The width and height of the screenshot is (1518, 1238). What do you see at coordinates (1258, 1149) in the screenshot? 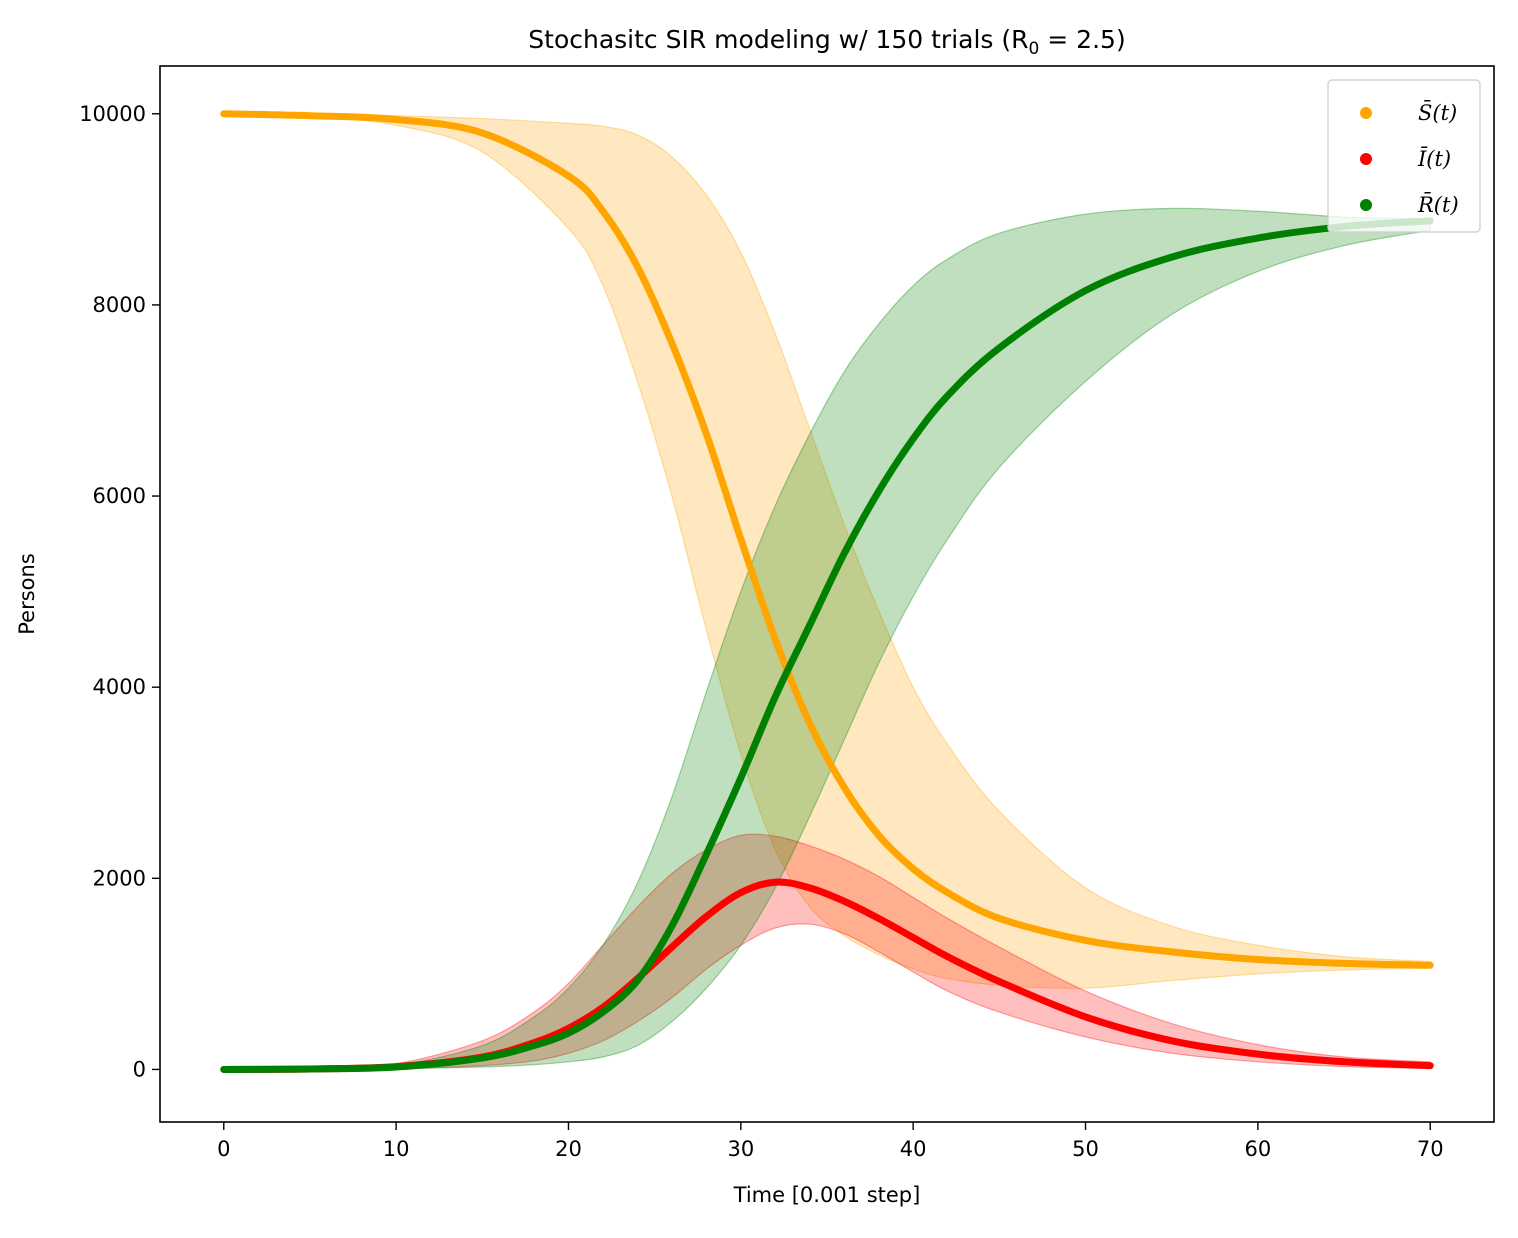
I see `x-tick-label: 60` at bounding box center [1258, 1149].